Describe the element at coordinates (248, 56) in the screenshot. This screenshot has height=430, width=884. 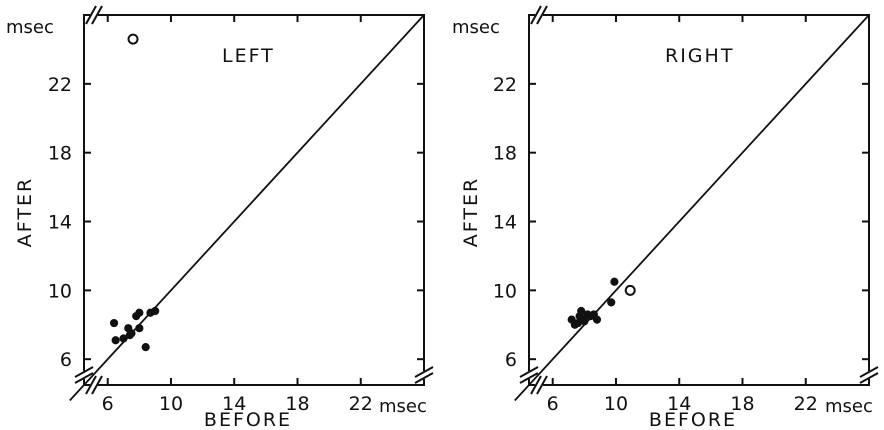
I see `chart-title: LEFT` at that location.